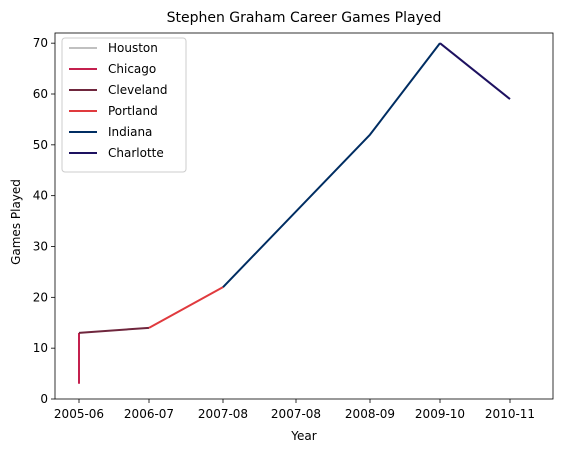 The width and height of the screenshot is (566, 453). I want to click on series-line-charlotte, so click(475, 71).